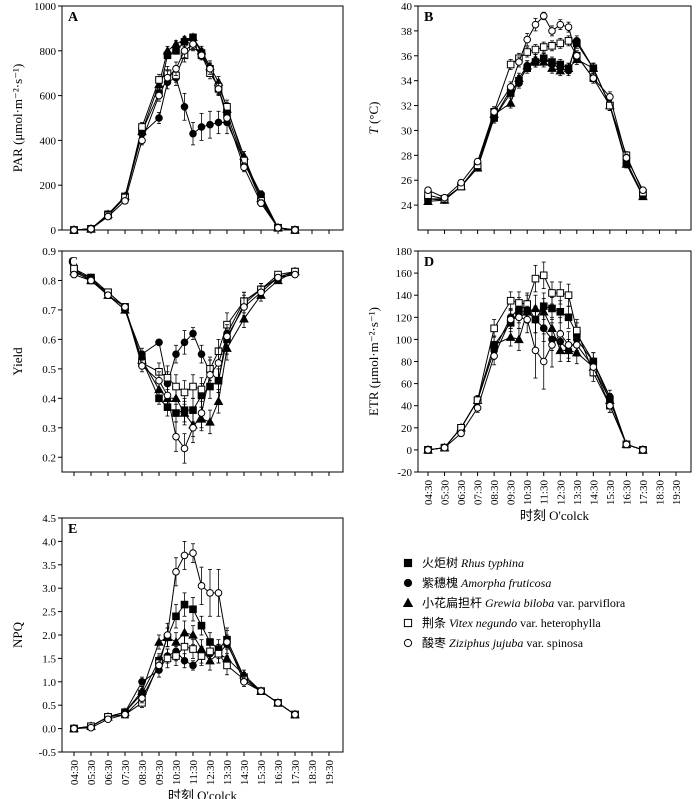 This screenshot has width=700, height=799. What do you see at coordinates (407, 385) in the screenshot?
I see `y-tick-label: 60` at bounding box center [407, 385].